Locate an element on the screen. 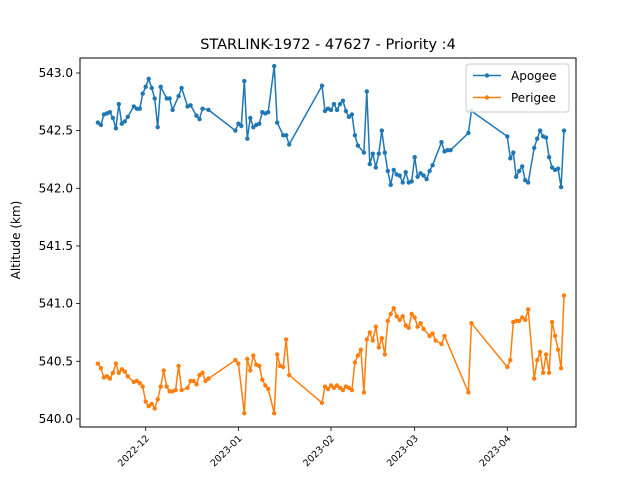  legend: Apogee Perigee is located at coordinates (517, 88).